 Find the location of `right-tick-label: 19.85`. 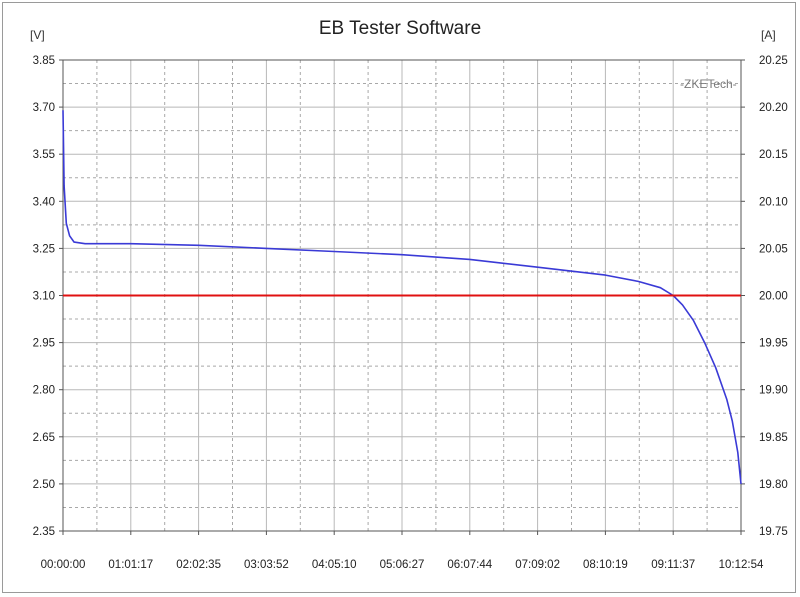

right-tick-label: 19.85 is located at coordinates (773, 438).